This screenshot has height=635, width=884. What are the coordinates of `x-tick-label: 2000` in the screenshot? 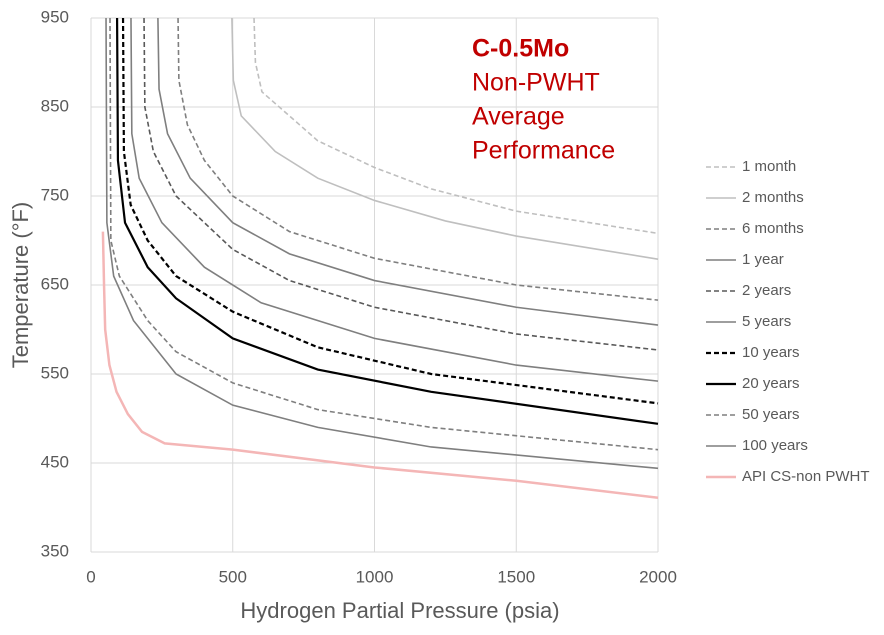 It's located at (658, 576).